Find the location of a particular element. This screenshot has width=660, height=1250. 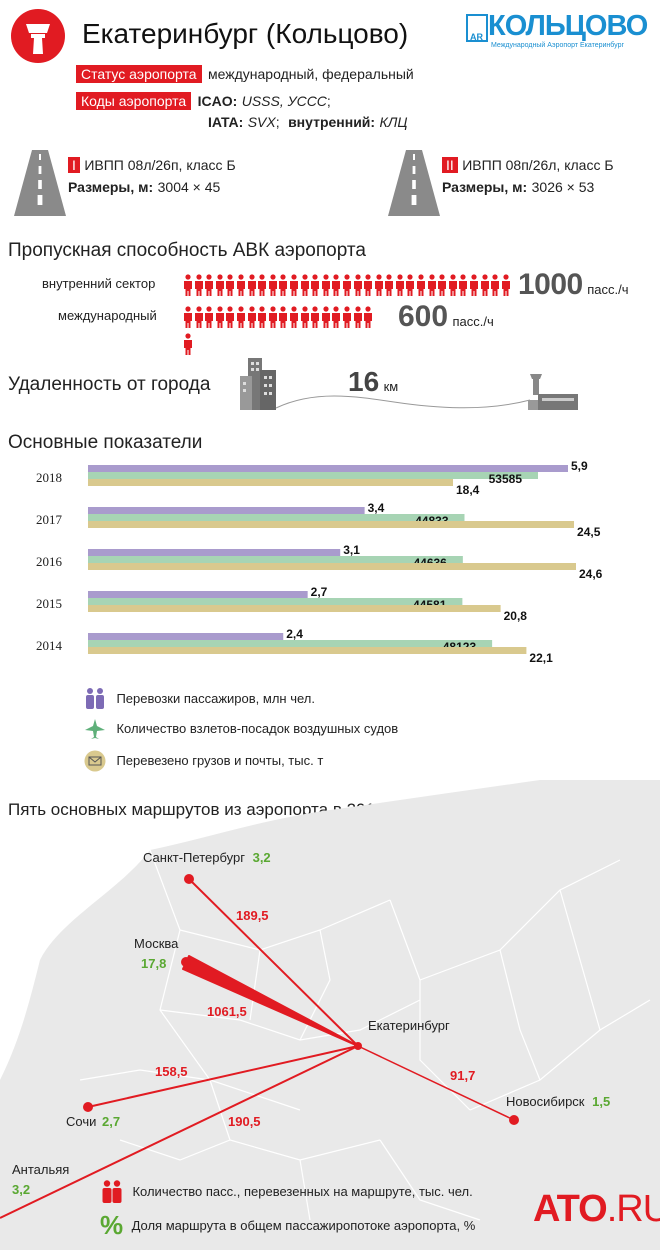

distance-unit: км is located at coordinates (391, 386).